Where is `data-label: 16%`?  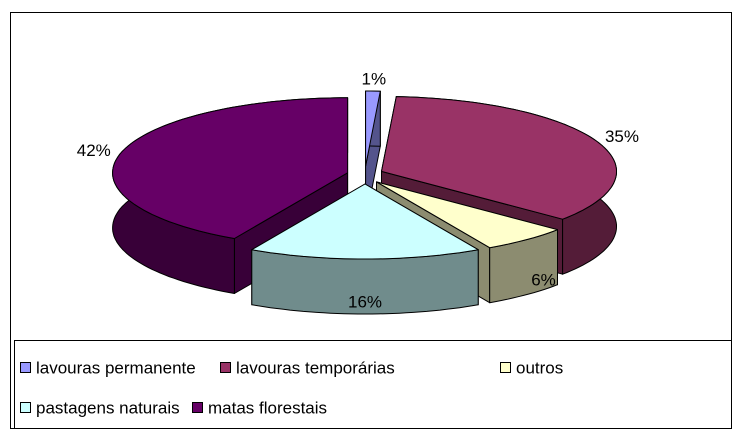
data-label: 16% is located at coordinates (365, 301).